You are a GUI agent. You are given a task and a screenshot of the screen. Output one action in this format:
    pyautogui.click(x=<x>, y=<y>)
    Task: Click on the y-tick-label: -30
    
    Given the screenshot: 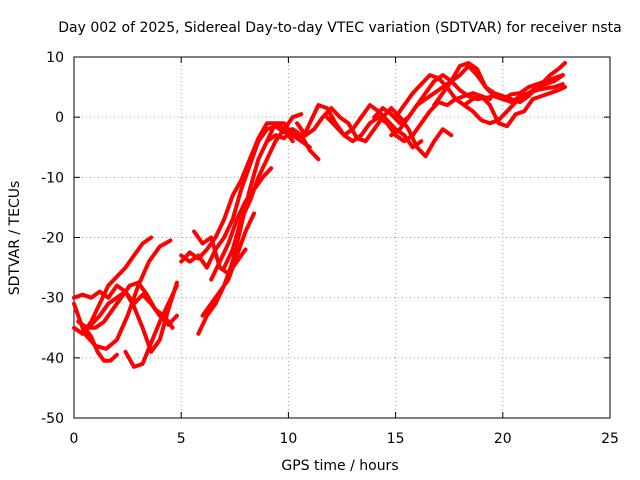 What is the action you would take?
    pyautogui.click(x=52, y=299)
    